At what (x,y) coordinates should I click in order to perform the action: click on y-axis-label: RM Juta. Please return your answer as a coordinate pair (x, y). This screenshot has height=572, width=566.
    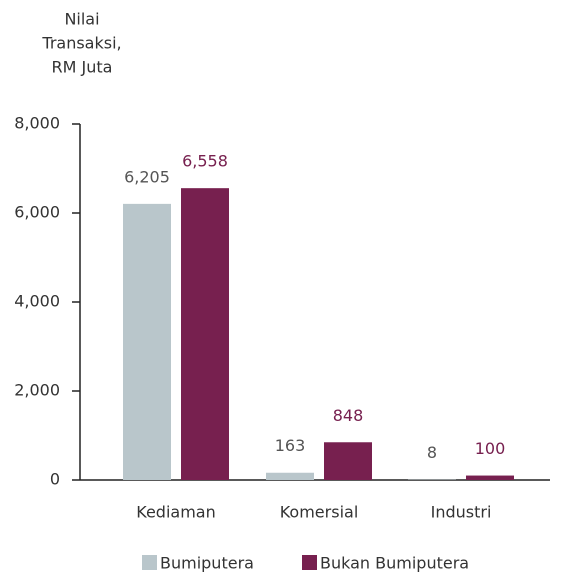
    Looking at the image, I should click on (82, 67).